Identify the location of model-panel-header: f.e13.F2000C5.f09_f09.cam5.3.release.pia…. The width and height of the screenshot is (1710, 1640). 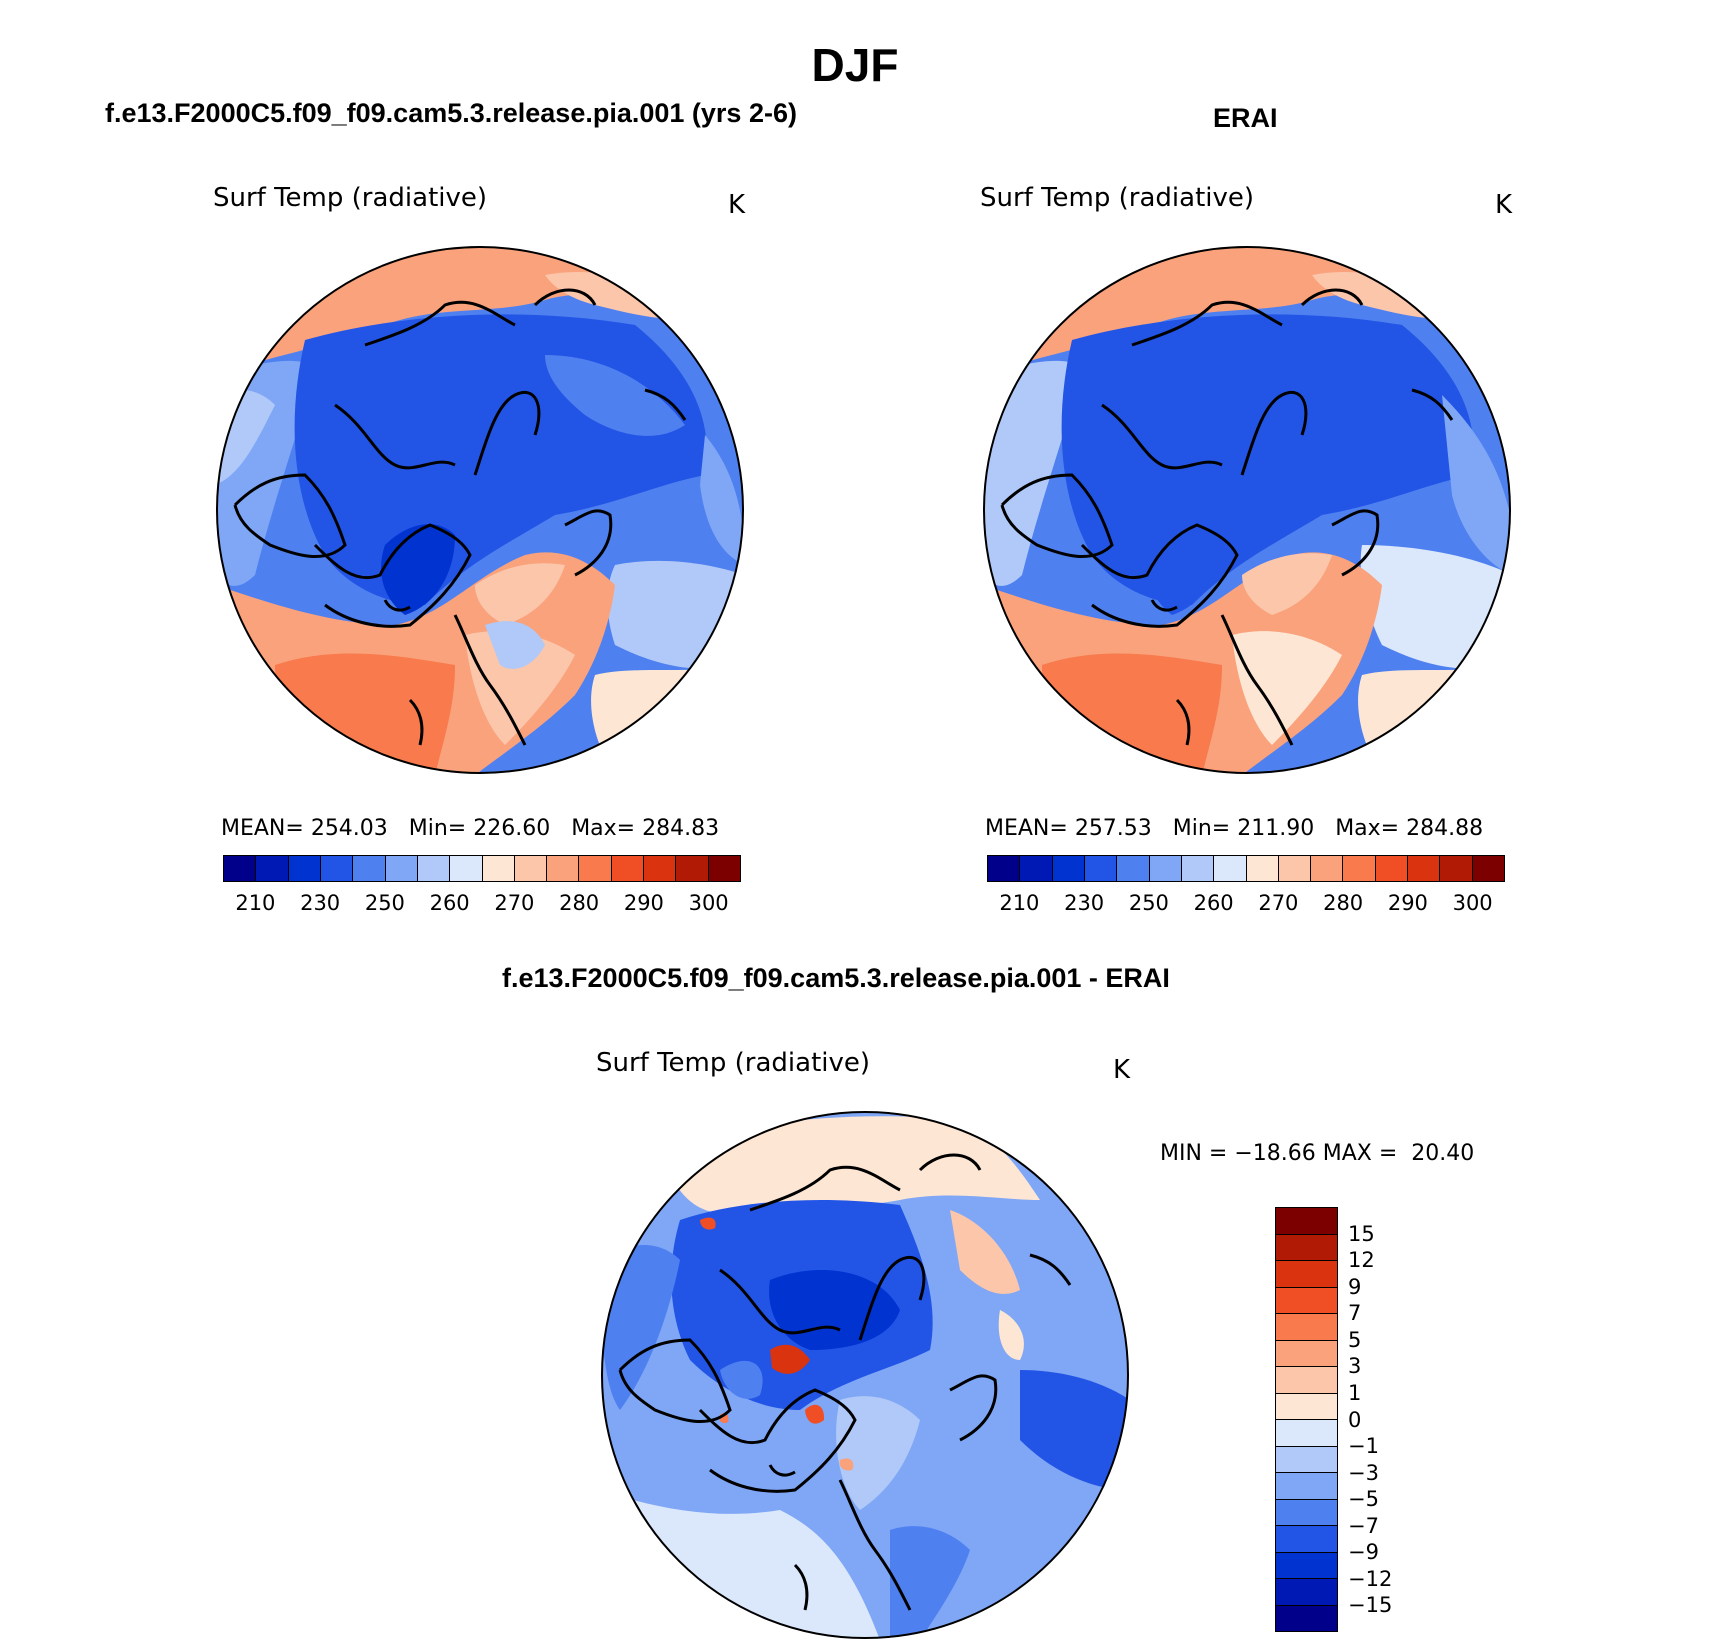
(451, 113).